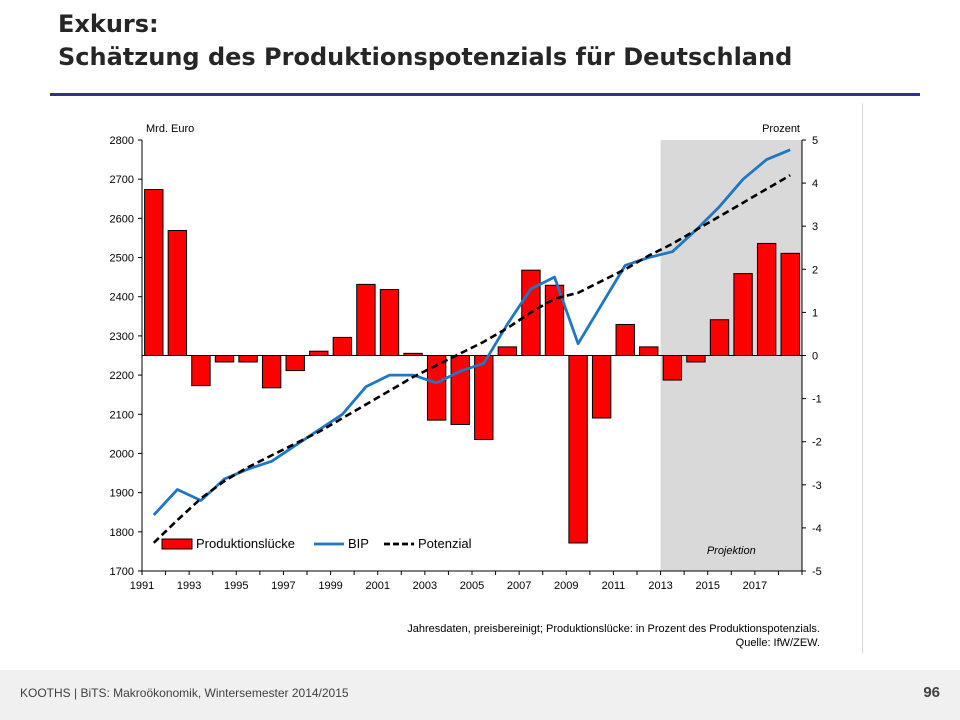 The image size is (960, 720). What do you see at coordinates (766, 299) in the screenshot?
I see `bar-2017` at bounding box center [766, 299].